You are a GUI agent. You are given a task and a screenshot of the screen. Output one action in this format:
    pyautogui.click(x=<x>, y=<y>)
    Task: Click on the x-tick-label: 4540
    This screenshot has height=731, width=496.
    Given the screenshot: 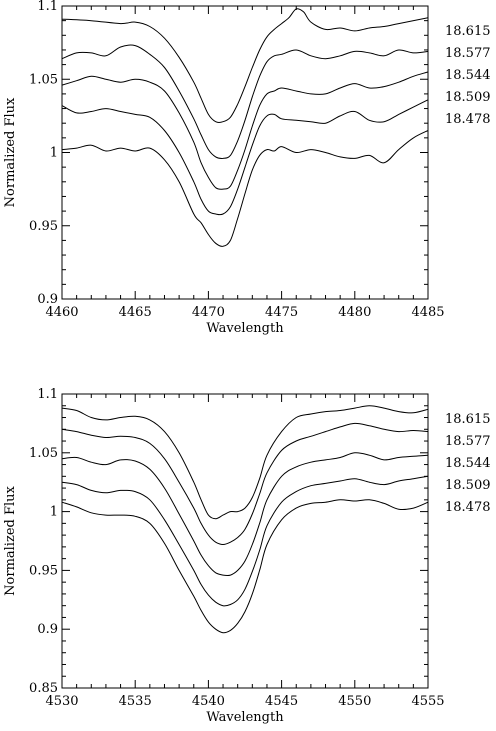 What is the action you would take?
    pyautogui.click(x=208, y=701)
    